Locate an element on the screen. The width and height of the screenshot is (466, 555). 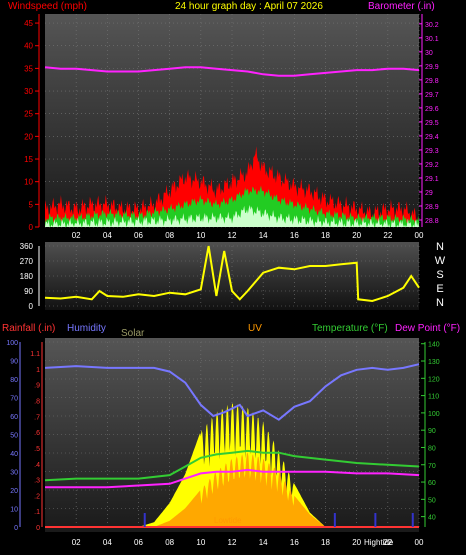
wind-x-tick: 16 is located at coordinates (294, 235).